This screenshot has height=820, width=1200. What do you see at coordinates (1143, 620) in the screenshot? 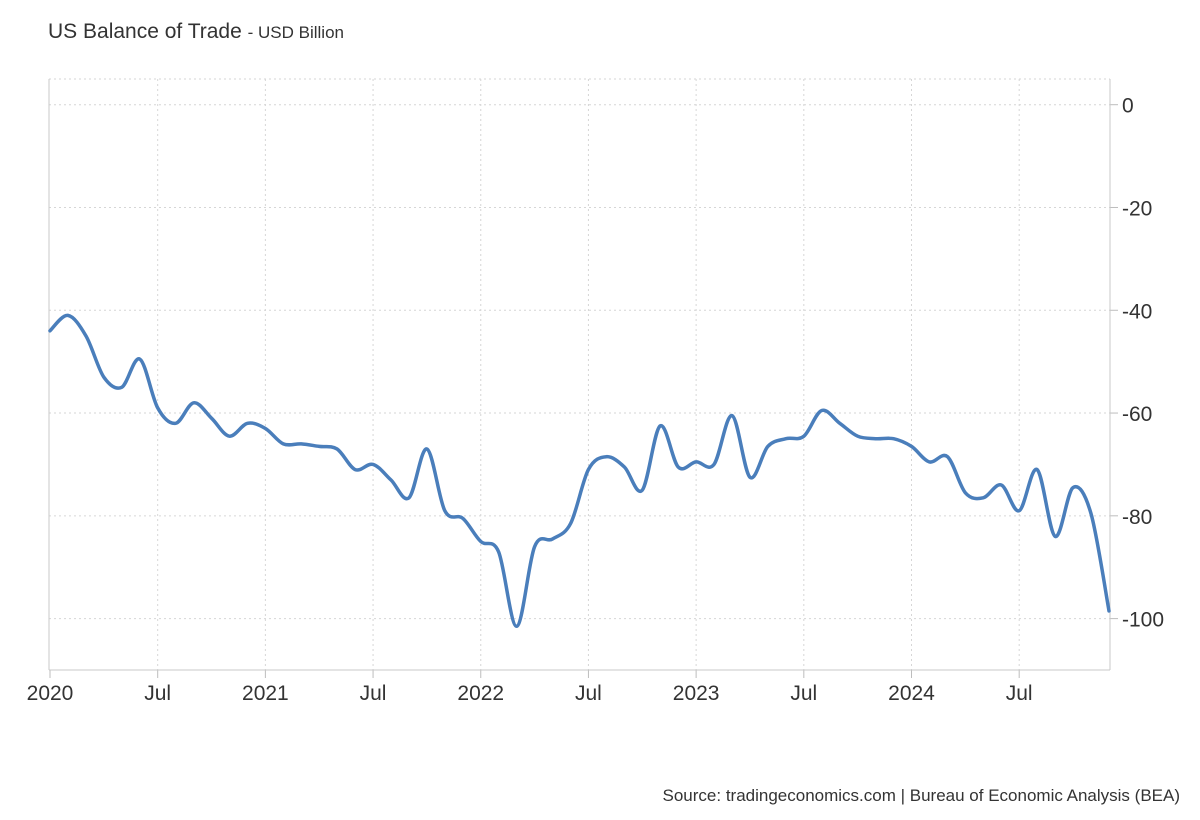
I see `y-tick-label: -100` at bounding box center [1143, 620].